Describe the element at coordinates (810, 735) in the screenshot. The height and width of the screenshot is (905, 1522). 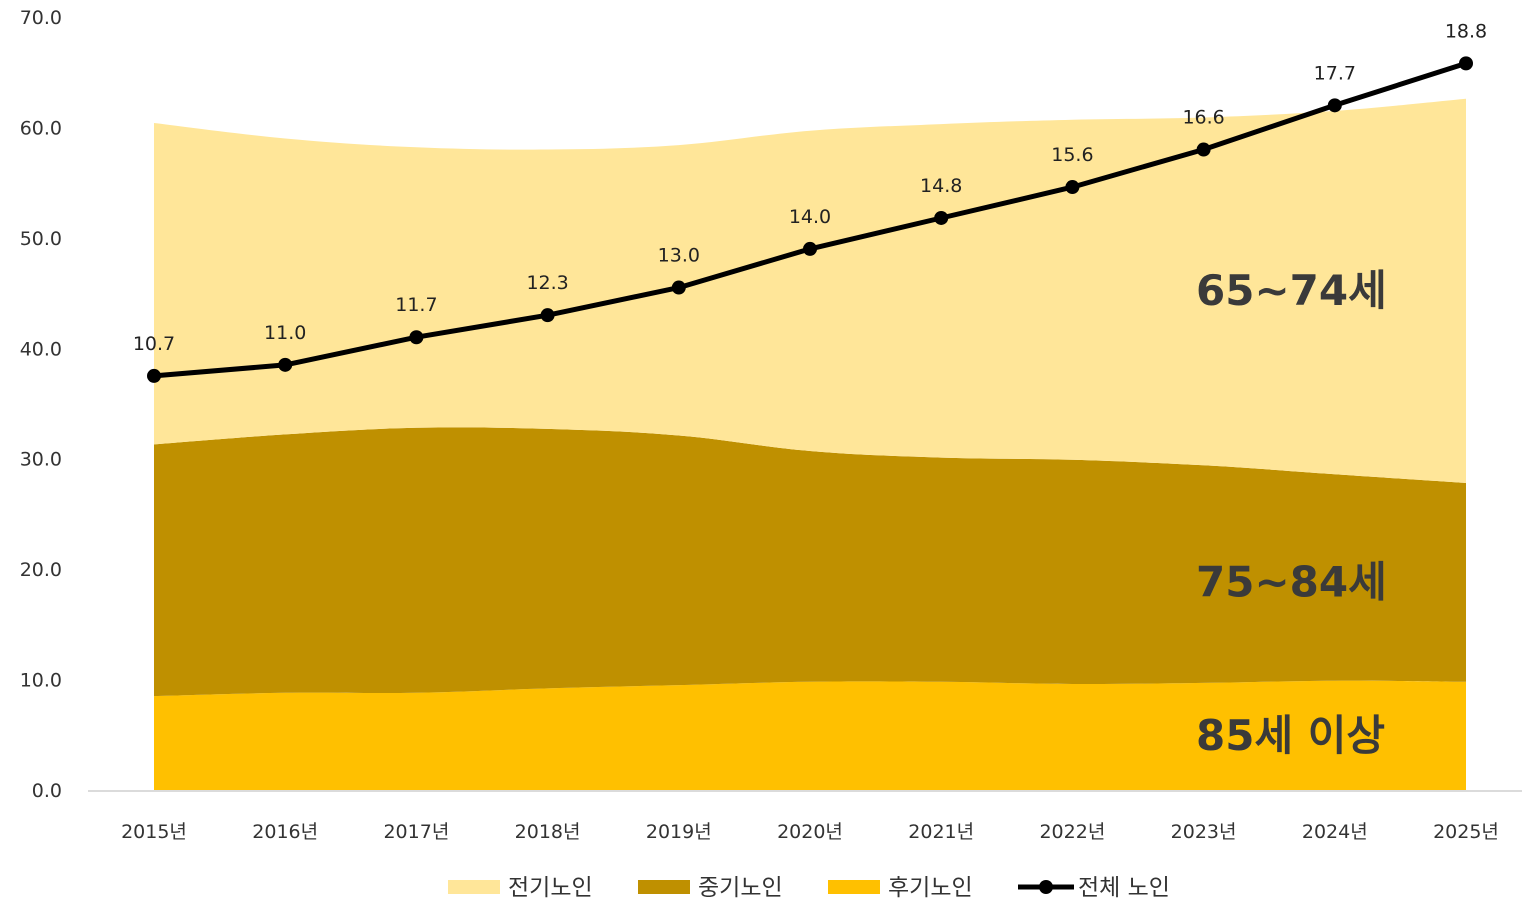
I see `area-후기노인` at that location.